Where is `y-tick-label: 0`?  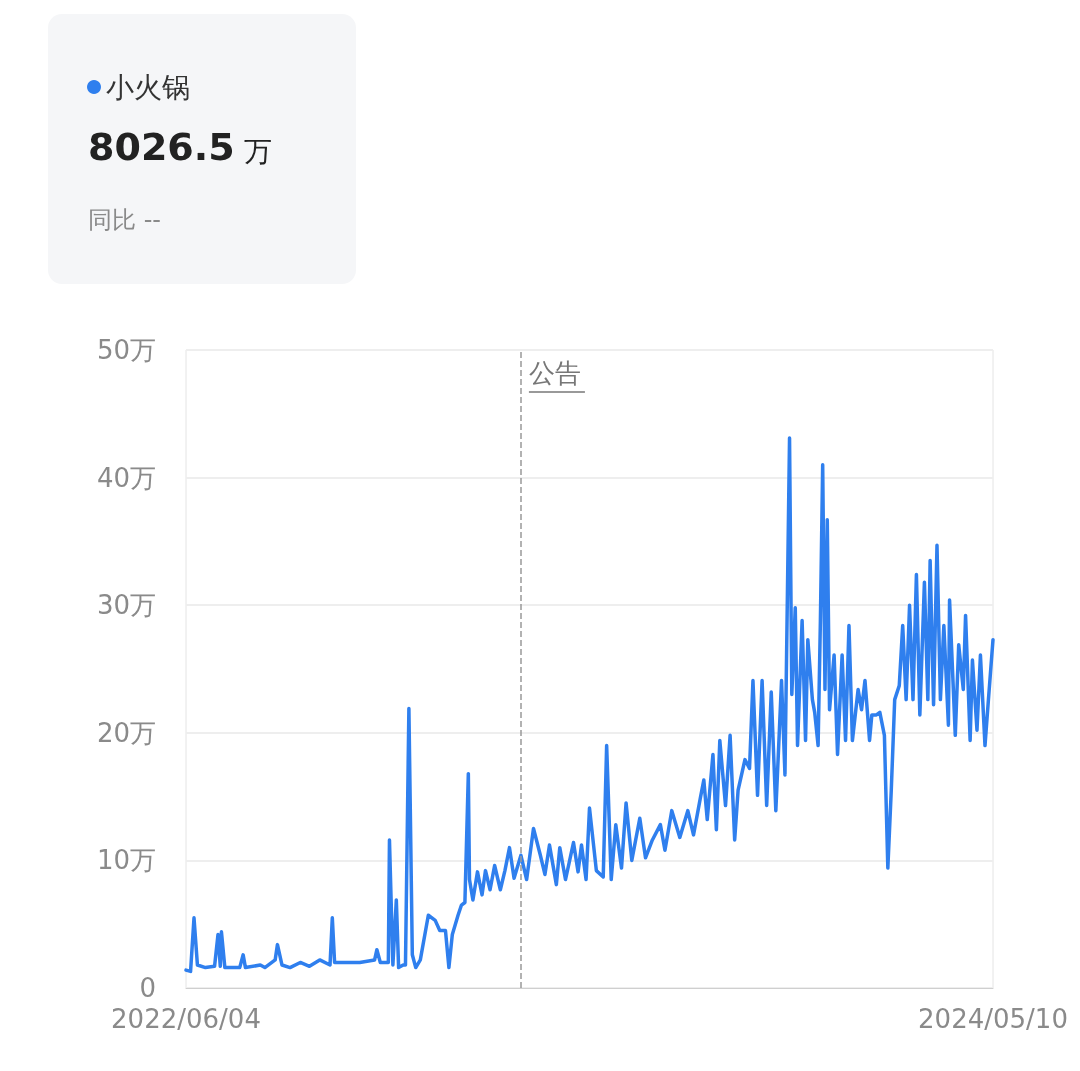 y-tick-label: 0 is located at coordinates (147, 988).